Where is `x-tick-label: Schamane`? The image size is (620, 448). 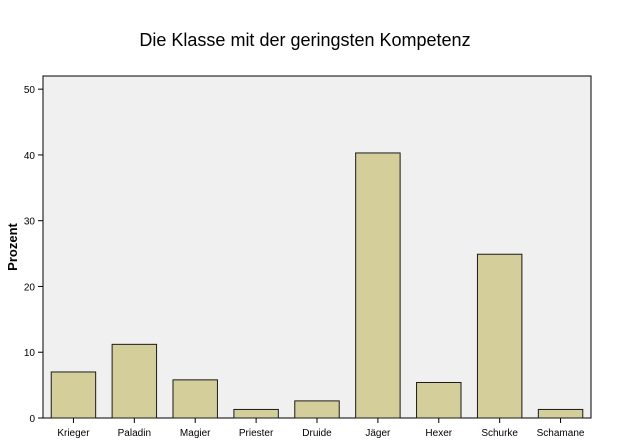 x-tick-label: Schamane is located at coordinates (561, 433).